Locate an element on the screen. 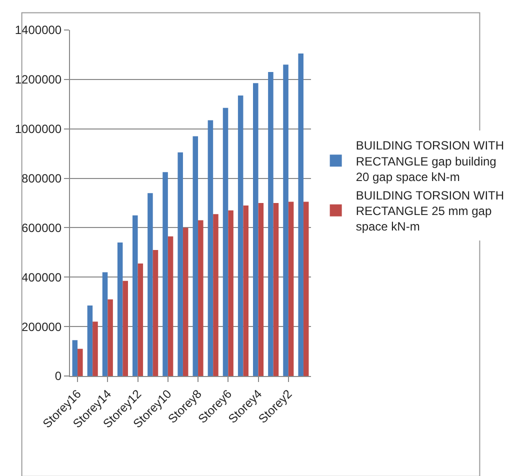  y-tick-label: 1400000 is located at coordinates (38, 30).